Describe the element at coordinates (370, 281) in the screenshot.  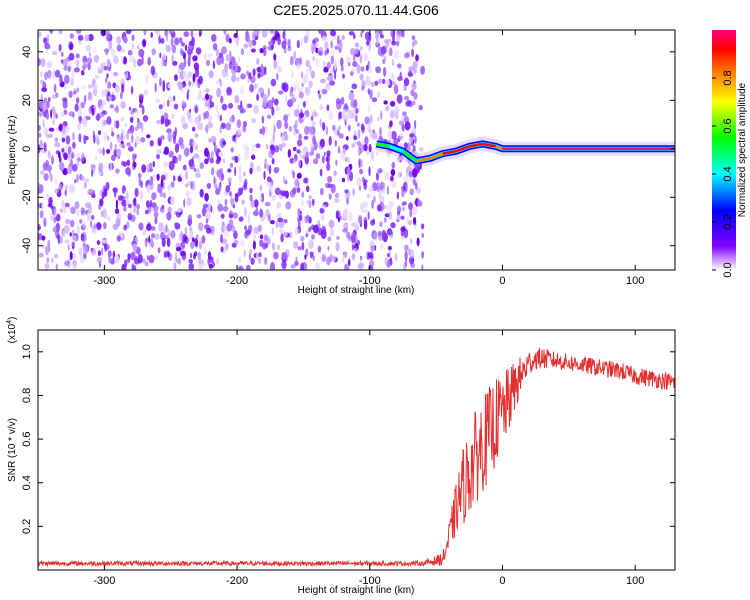
I see `x-tick-label: -100` at that location.